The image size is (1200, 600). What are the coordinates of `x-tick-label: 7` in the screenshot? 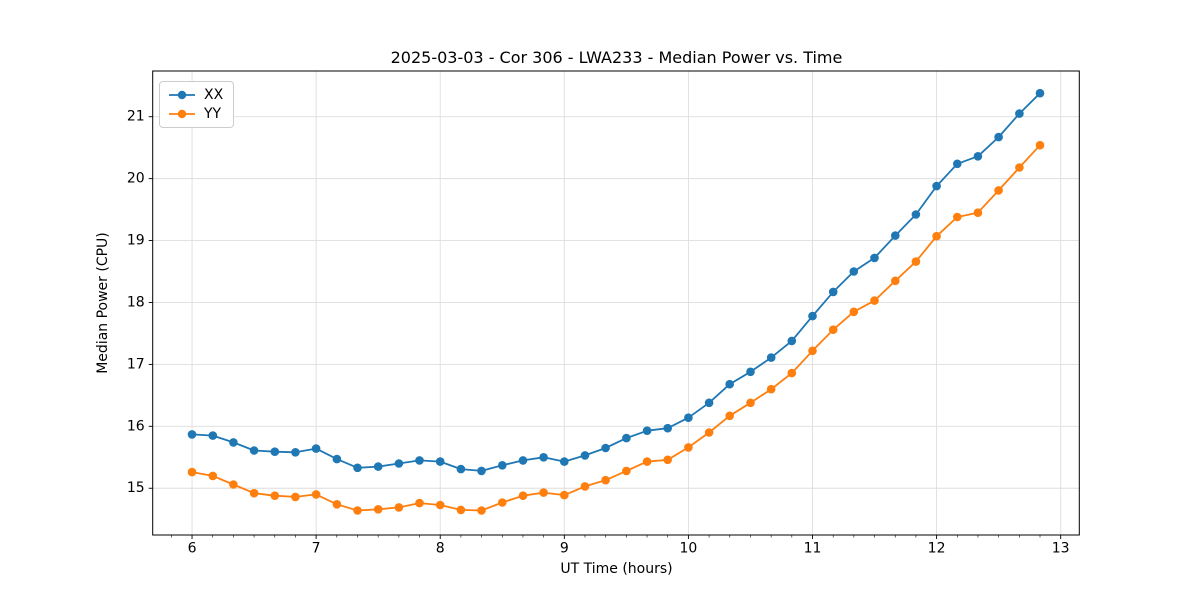 It's located at (316, 549).